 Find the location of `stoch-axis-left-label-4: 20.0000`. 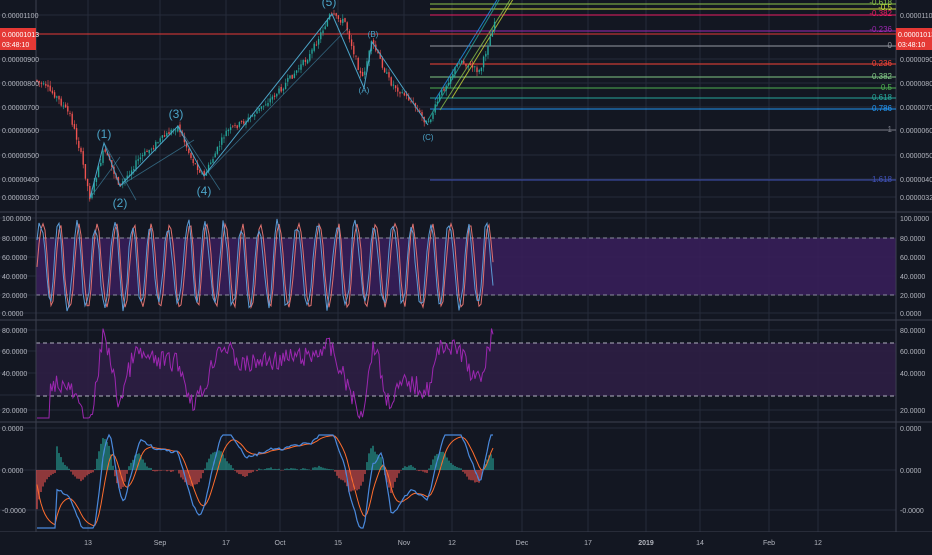

stoch-axis-left-label-4: 20.0000 is located at coordinates (14, 296).